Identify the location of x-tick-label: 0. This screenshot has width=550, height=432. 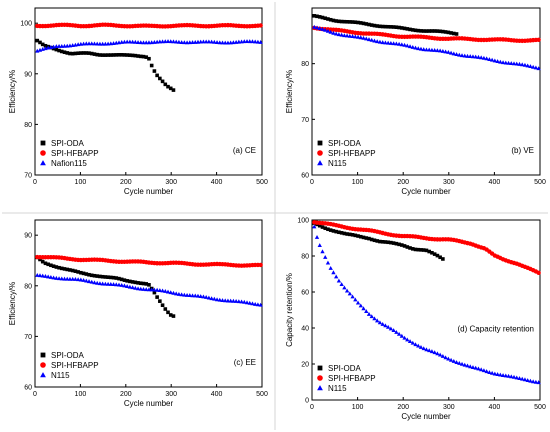
(35, 394).